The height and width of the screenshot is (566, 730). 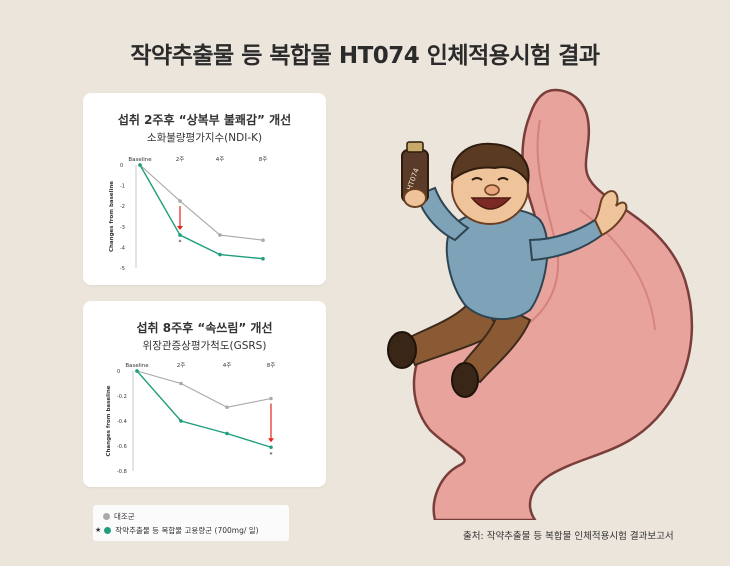 I want to click on legend-item-control: 대조군, so click(x=119, y=516).